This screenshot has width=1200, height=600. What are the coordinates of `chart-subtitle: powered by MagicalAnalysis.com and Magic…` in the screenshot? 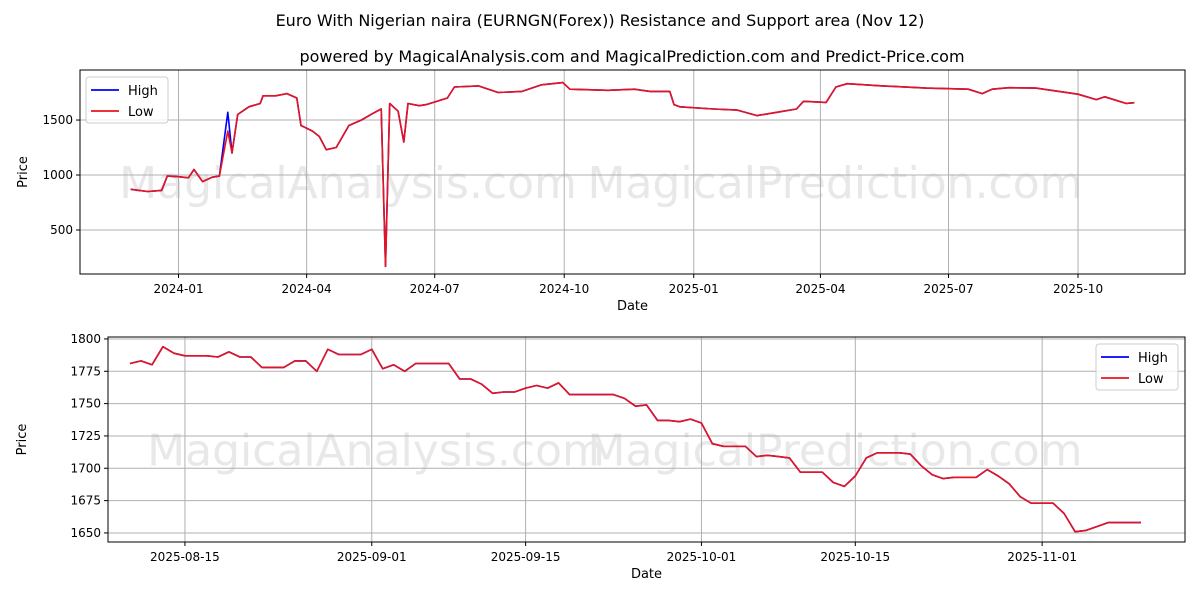 It's located at (631, 56).